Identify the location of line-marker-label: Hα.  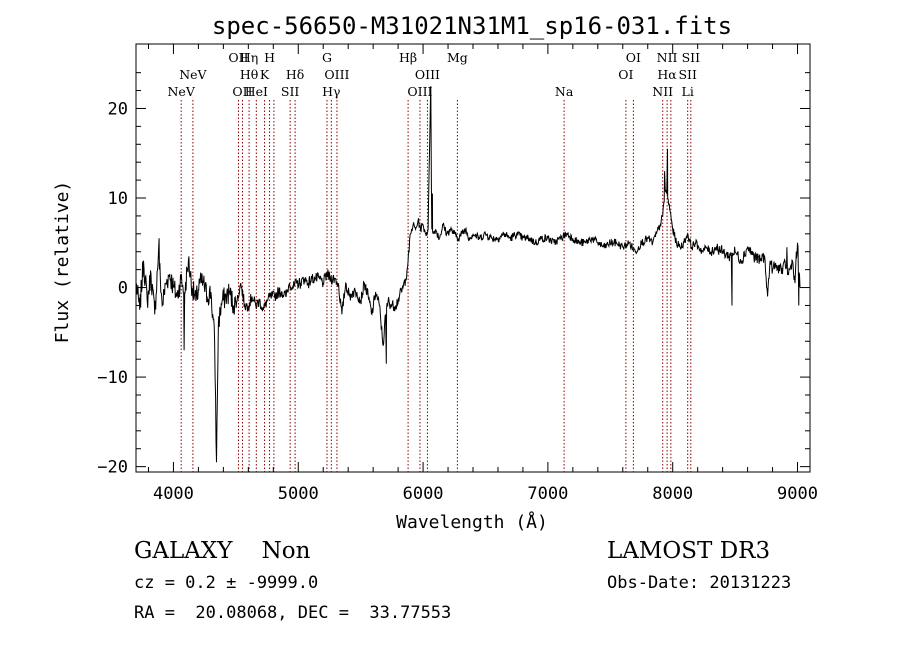
(667, 74).